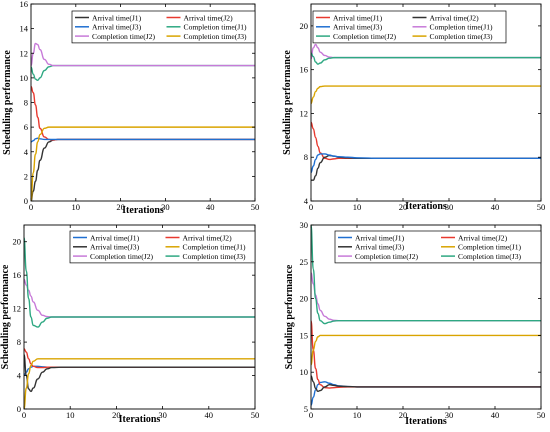 Image resolution: width=550 pixels, height=432 pixels. I want to click on y-tick-label: 2, so click(26, 176).